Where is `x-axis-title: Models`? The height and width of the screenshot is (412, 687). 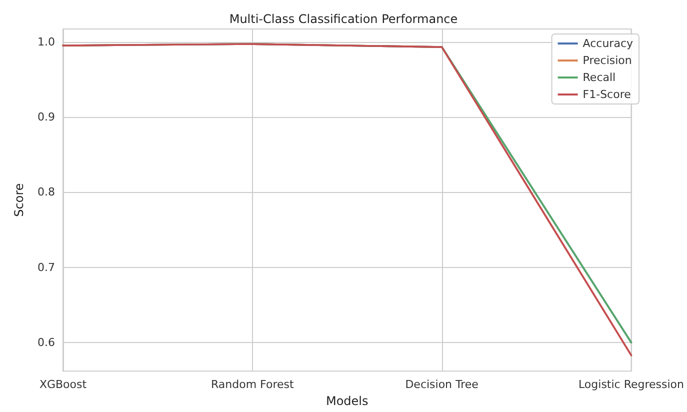 x-axis-title: Models is located at coordinates (347, 401).